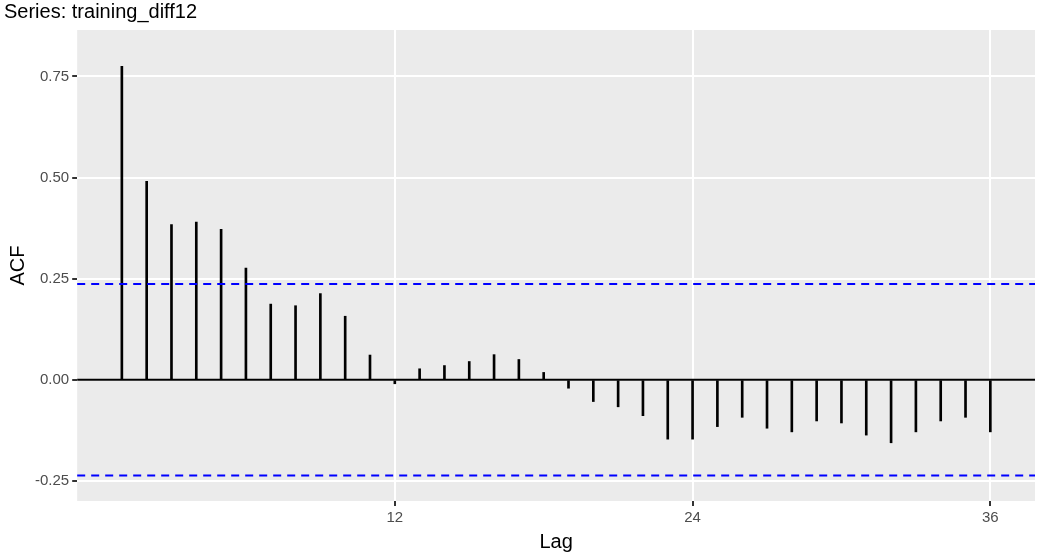 This screenshot has height=554, width=1039. What do you see at coordinates (395, 517) in the screenshot?
I see `x-tick-label: 12` at bounding box center [395, 517].